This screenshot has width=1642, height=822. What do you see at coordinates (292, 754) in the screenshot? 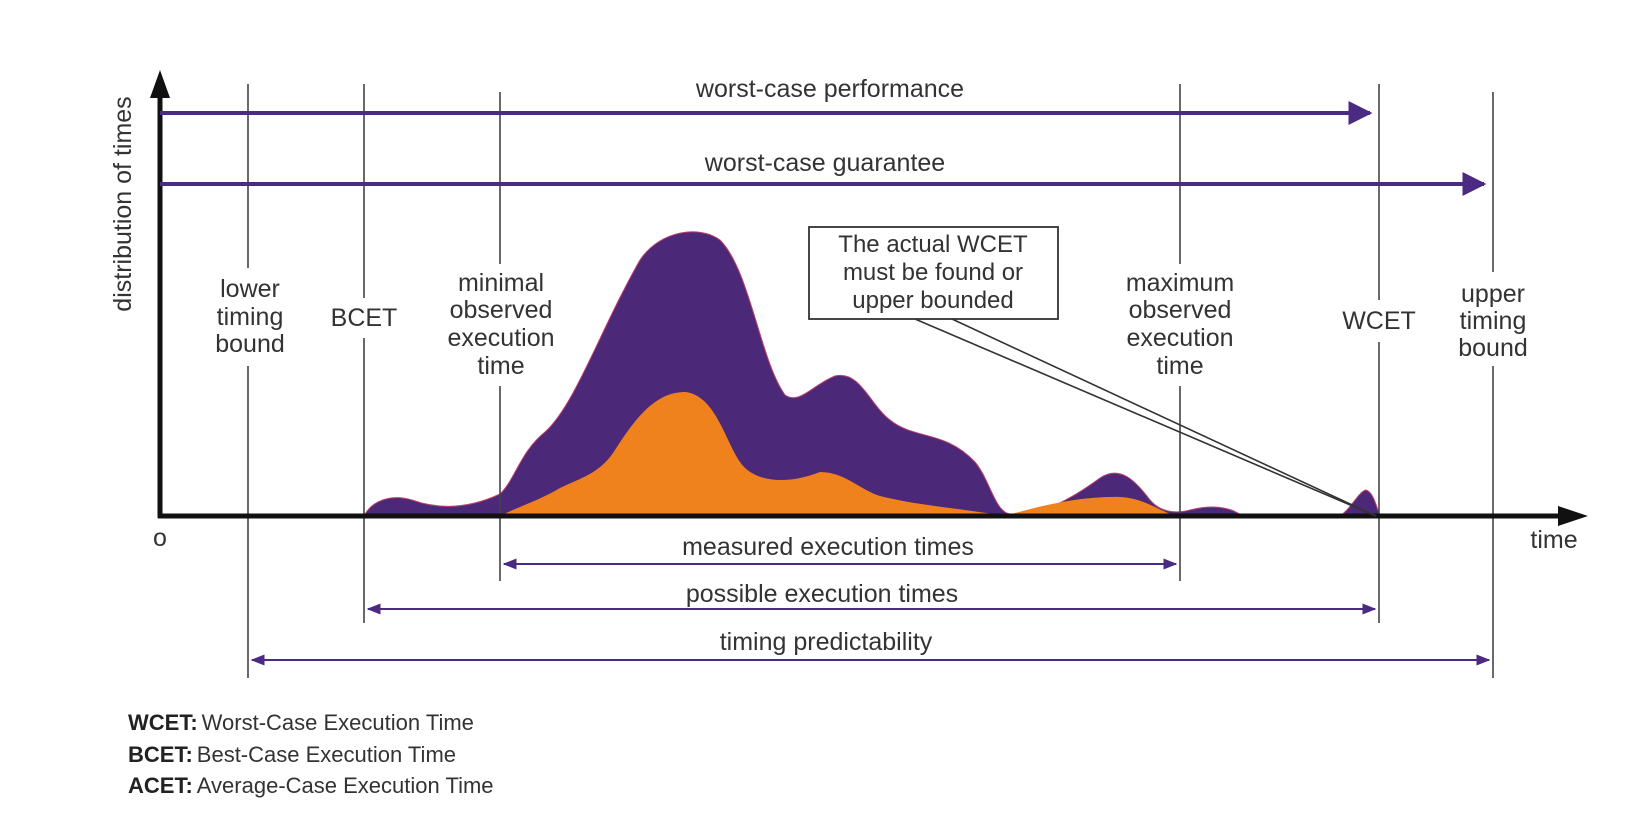
I see `svg-text:BCET:Best-Case Execution Time: BCET: Best-Case Execution Time` at bounding box center [292, 754].